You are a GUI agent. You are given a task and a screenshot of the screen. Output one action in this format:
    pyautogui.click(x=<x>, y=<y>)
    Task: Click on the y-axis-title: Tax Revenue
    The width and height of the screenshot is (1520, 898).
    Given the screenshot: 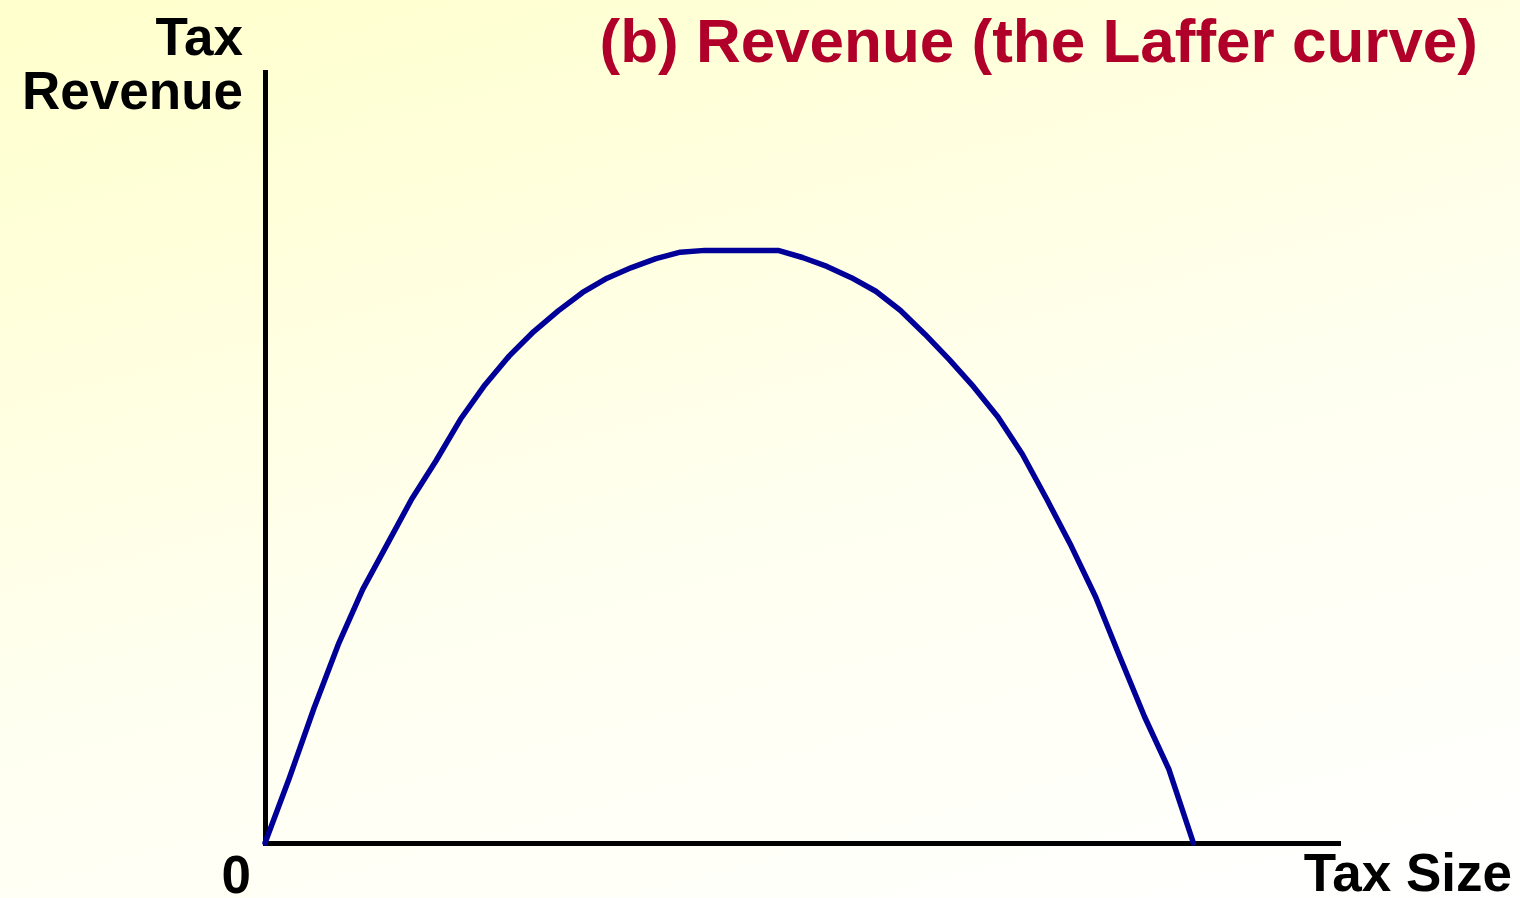 What is the action you would take?
    pyautogui.click(x=132, y=63)
    